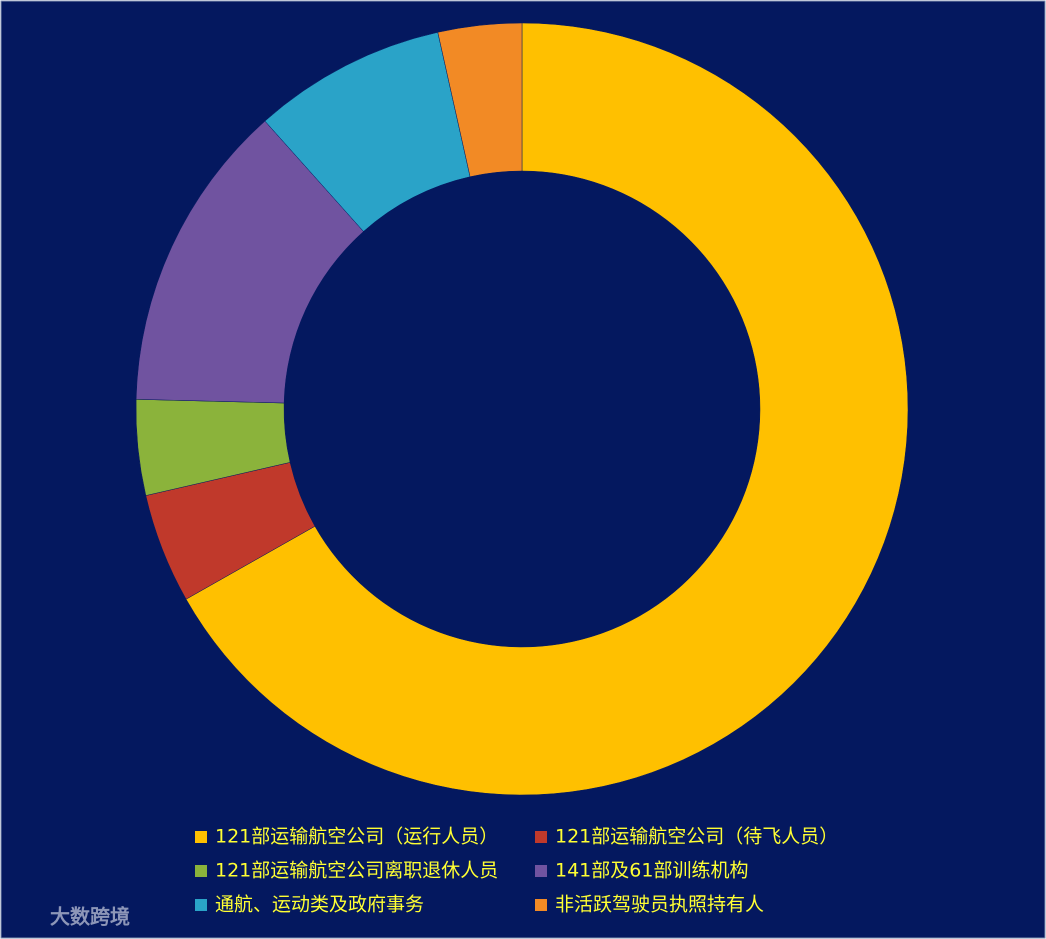 The width and height of the screenshot is (1046, 939). Describe the element at coordinates (319, 905) in the screenshot. I see `legend-label: 通航、运动类及政府事务` at that location.